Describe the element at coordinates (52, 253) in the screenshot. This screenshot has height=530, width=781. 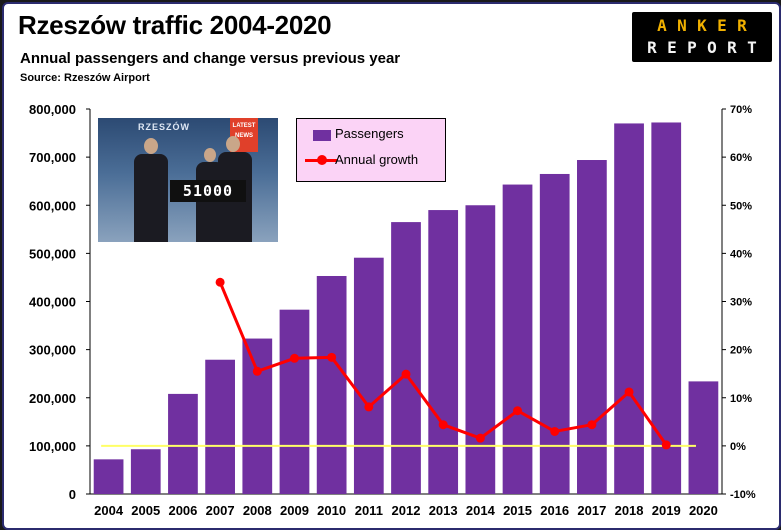
I see `y-left-tick-label: 500,000` at that location.